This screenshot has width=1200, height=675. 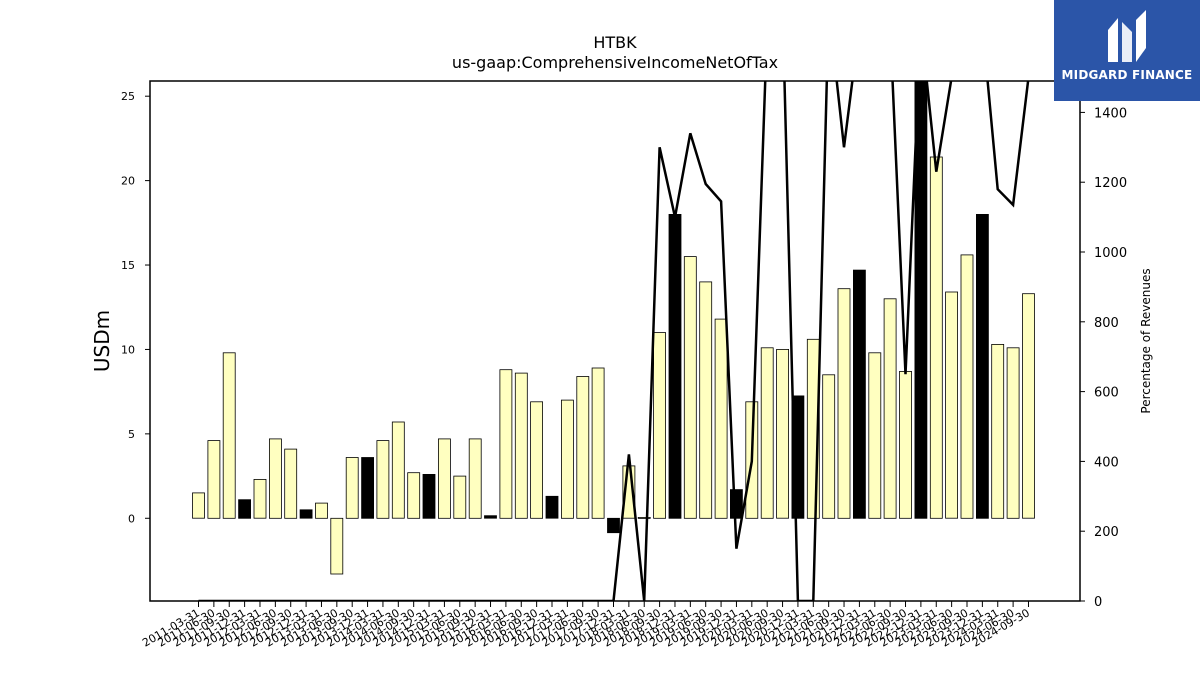 What do you see at coordinates (1106, 393) in the screenshot?
I see `y2-tick-label: 600` at bounding box center [1106, 393].